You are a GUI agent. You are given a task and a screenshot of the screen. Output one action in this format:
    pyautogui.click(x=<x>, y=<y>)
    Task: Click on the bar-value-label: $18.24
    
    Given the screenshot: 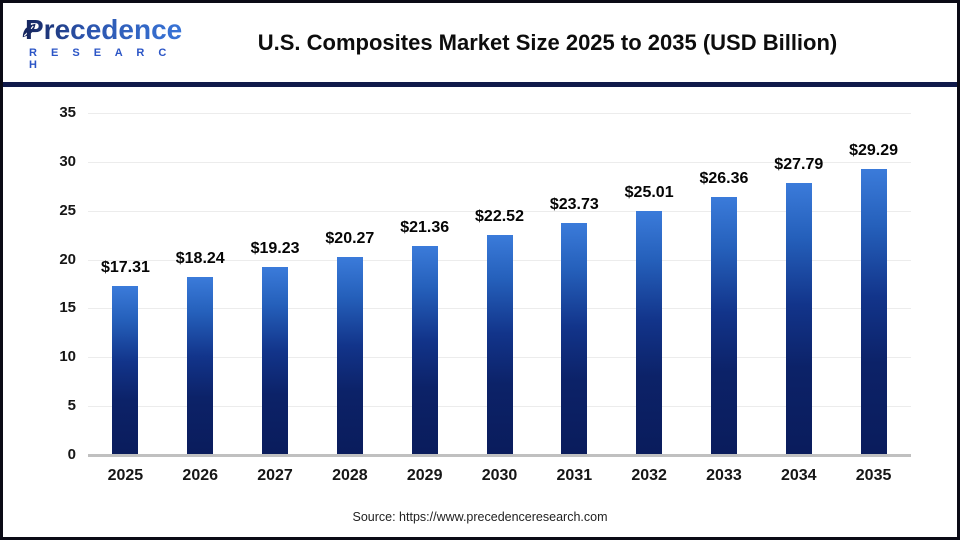 What is the action you would take?
    pyautogui.click(x=200, y=258)
    